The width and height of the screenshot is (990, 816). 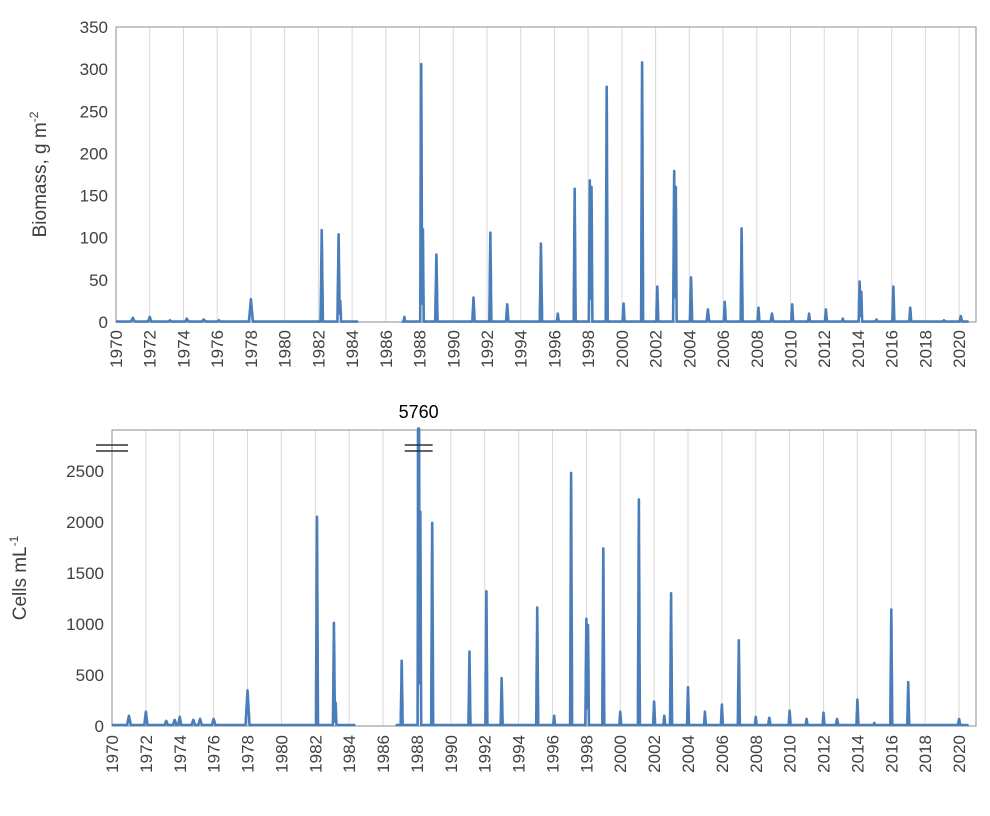 What do you see at coordinates (94, 69) in the screenshot?
I see `y-tick-label: 300` at bounding box center [94, 69].